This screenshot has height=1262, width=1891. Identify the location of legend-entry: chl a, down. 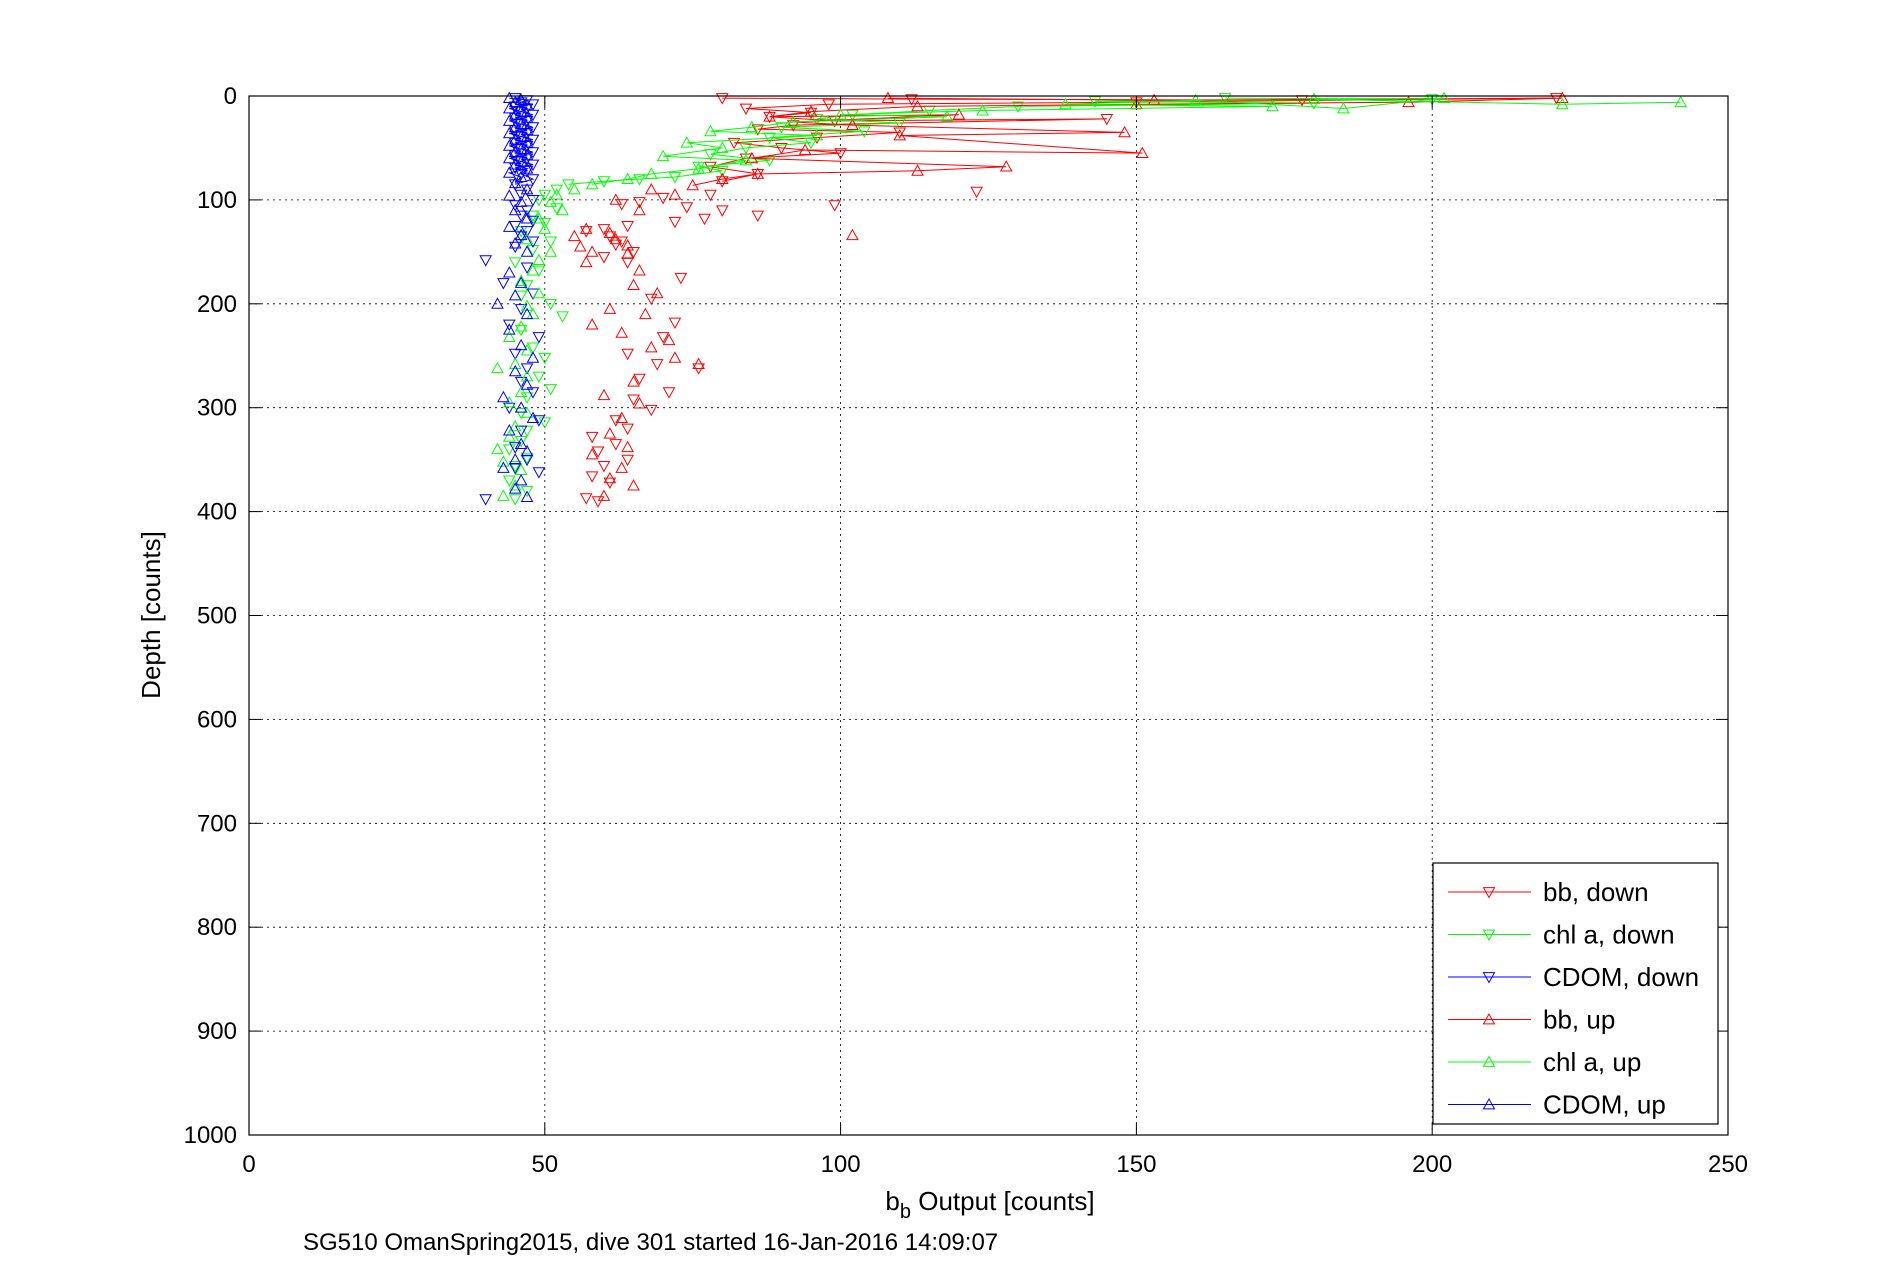
(1561, 935).